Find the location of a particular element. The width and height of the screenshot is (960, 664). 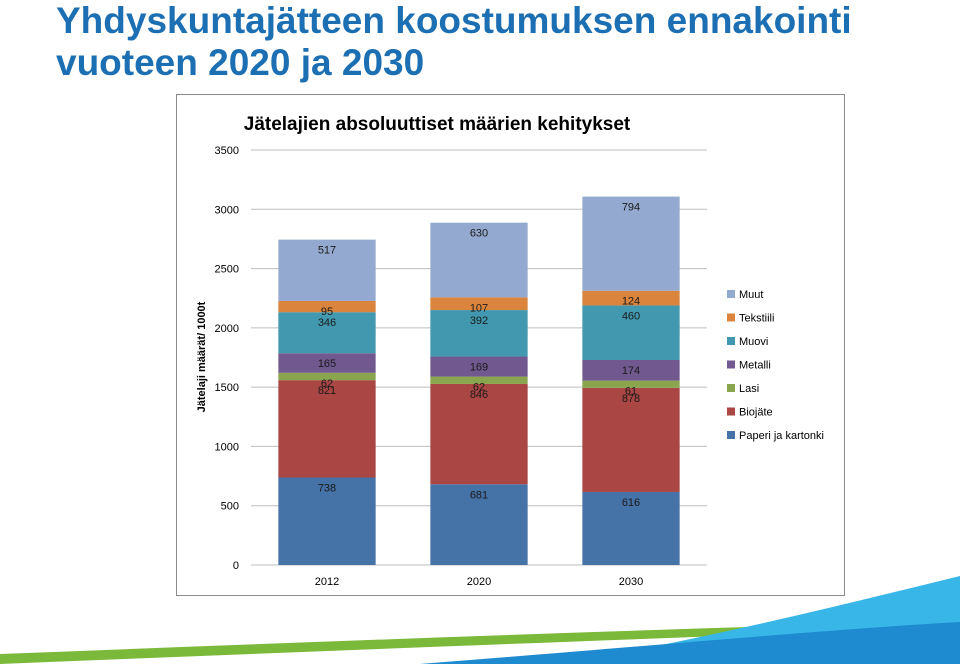

y-tick-label-6: 3000 is located at coordinates (227, 210).